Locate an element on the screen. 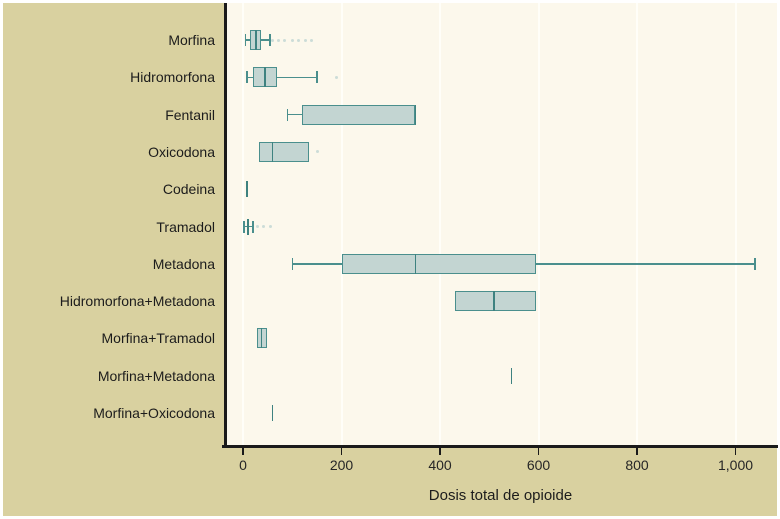 This screenshot has width=780, height=519. category-label: Hidromorfona+Metadona is located at coordinates (137, 301).